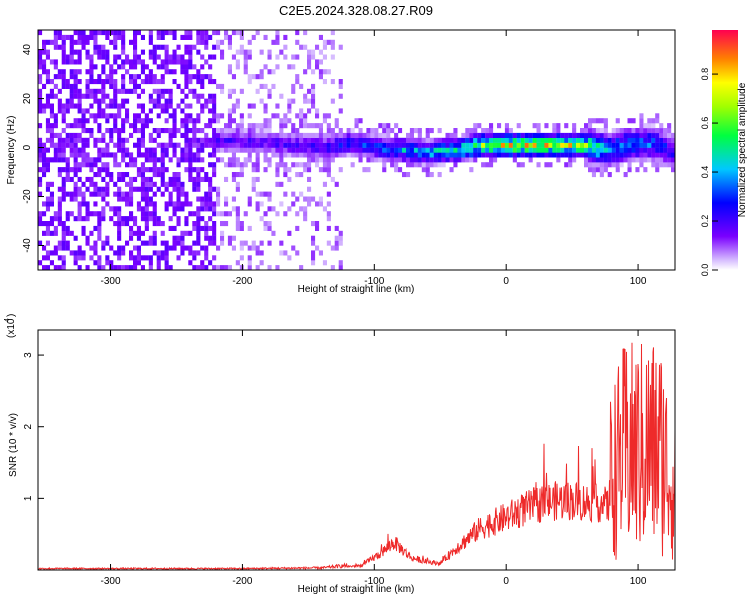 The height and width of the screenshot is (600, 750). Describe the element at coordinates (27, 245) in the screenshot. I see `y-tick-label: -40` at that location.